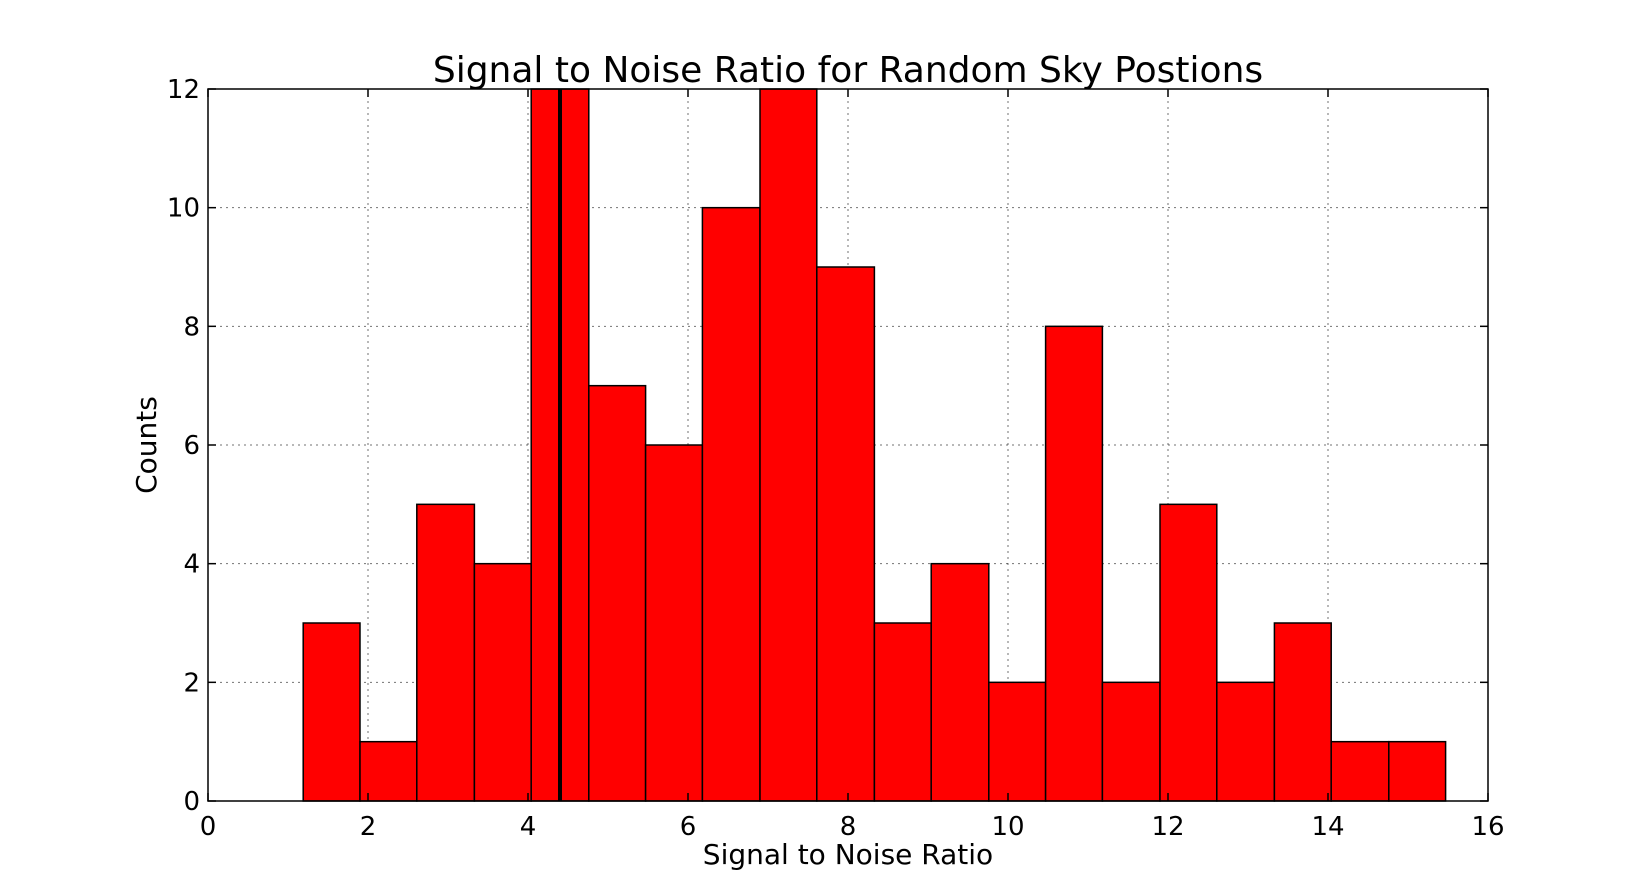  What do you see at coordinates (191, 446) in the screenshot?
I see `y-tick-label: 6` at bounding box center [191, 446].